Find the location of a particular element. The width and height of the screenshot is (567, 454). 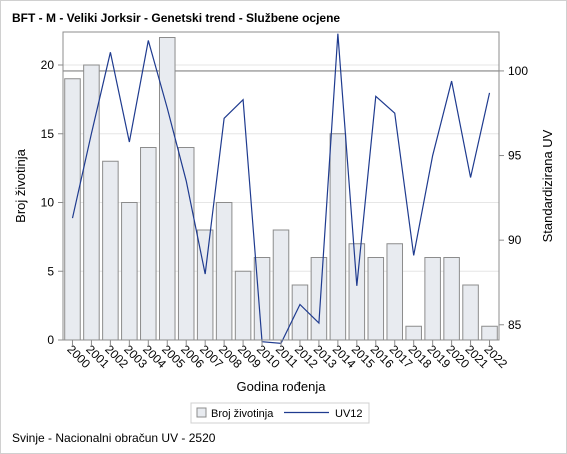

legend: Broj životinja UV12 is located at coordinates (280, 413).